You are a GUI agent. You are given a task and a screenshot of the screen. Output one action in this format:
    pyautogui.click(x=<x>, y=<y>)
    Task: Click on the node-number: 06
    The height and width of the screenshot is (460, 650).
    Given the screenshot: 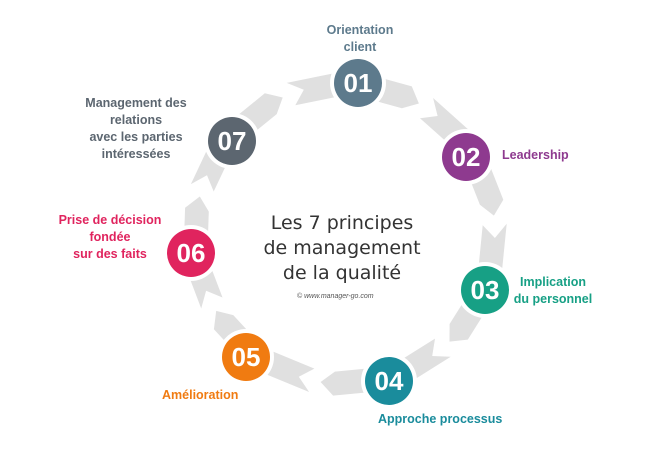 What is the action you would take?
    pyautogui.click(x=191, y=253)
    